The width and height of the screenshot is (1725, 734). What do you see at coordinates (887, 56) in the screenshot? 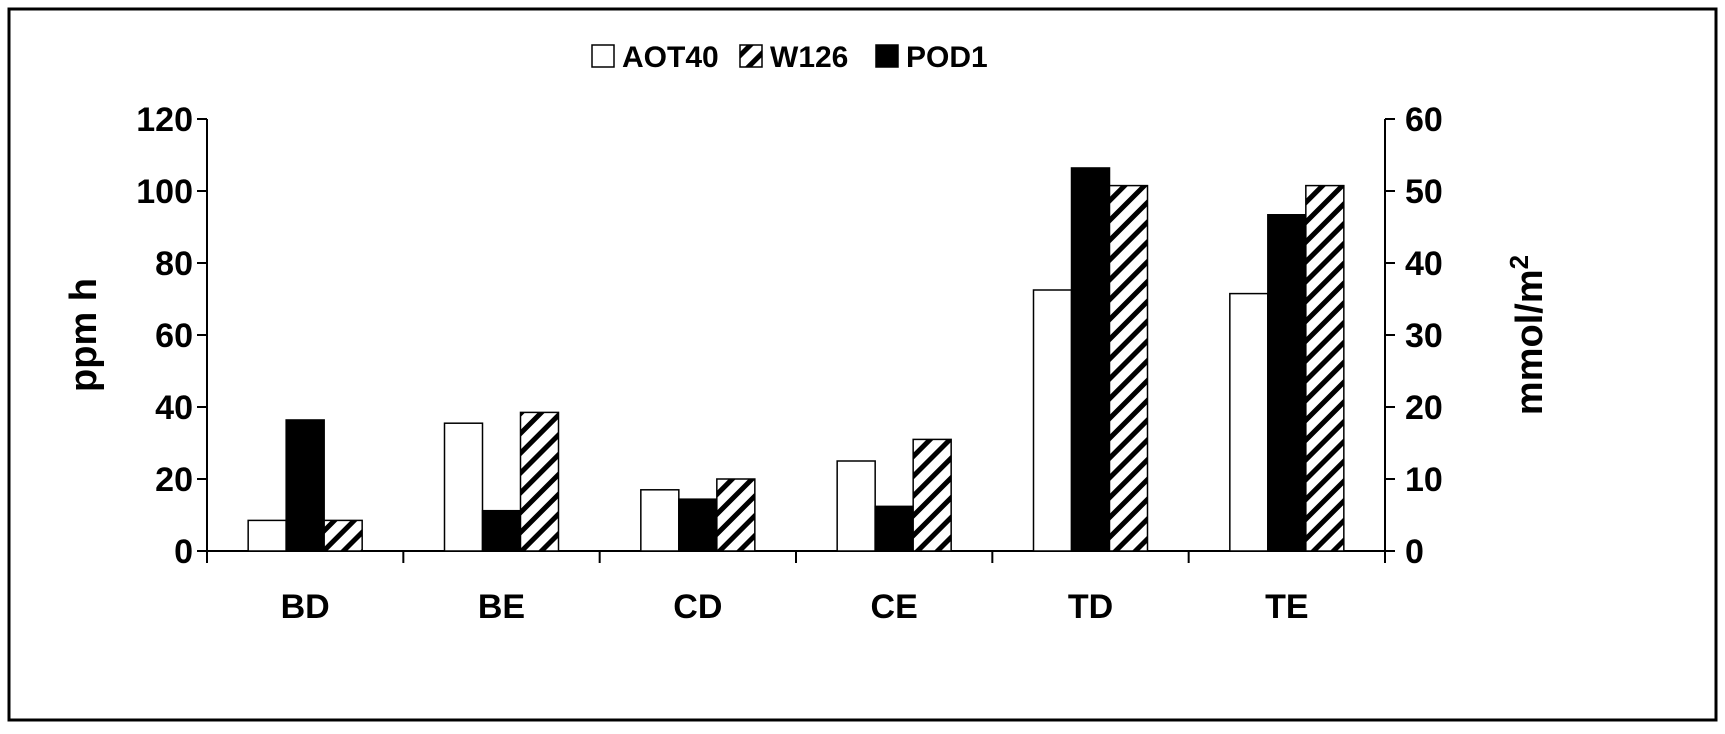
I see `legend-swatch-pod1` at bounding box center [887, 56].